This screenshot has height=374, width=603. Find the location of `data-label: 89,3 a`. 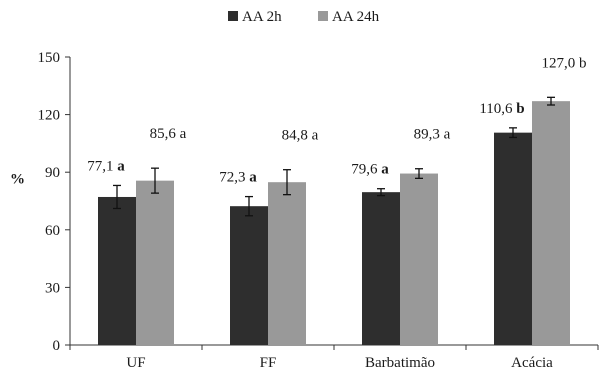

data-label: 89,3 a is located at coordinates (432, 135).